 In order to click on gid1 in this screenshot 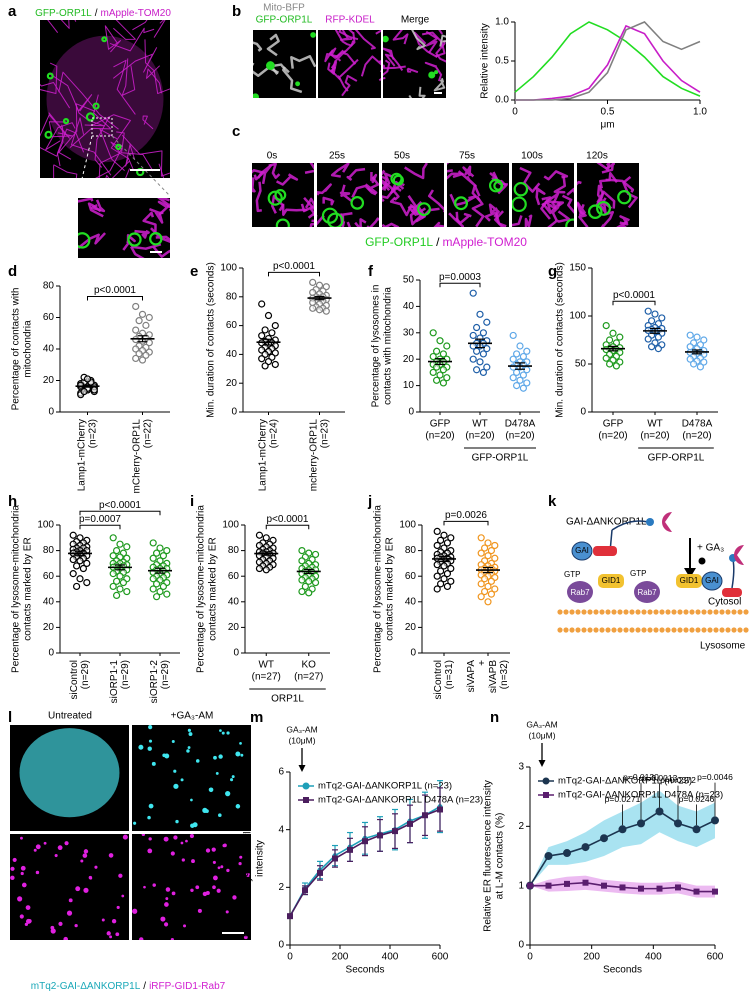, I will do `click(611, 581)`.